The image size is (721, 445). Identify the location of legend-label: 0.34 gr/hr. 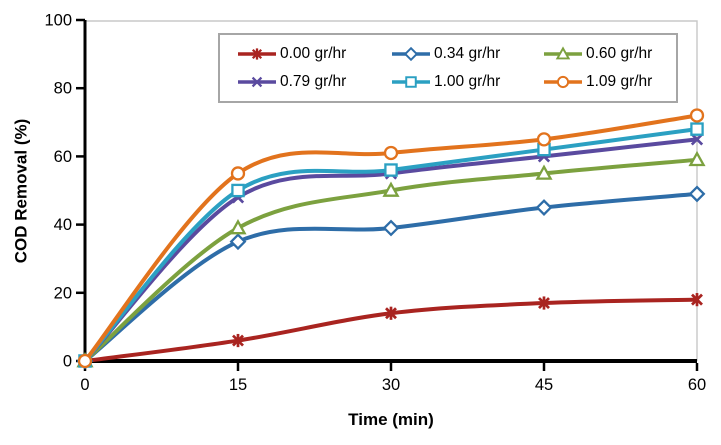
(467, 53).